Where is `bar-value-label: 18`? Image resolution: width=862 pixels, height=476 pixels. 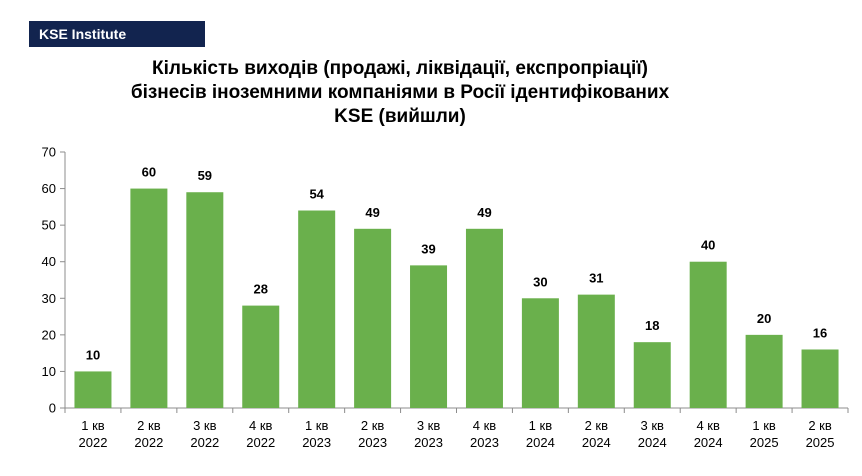 bar-value-label: 18 is located at coordinates (652, 325).